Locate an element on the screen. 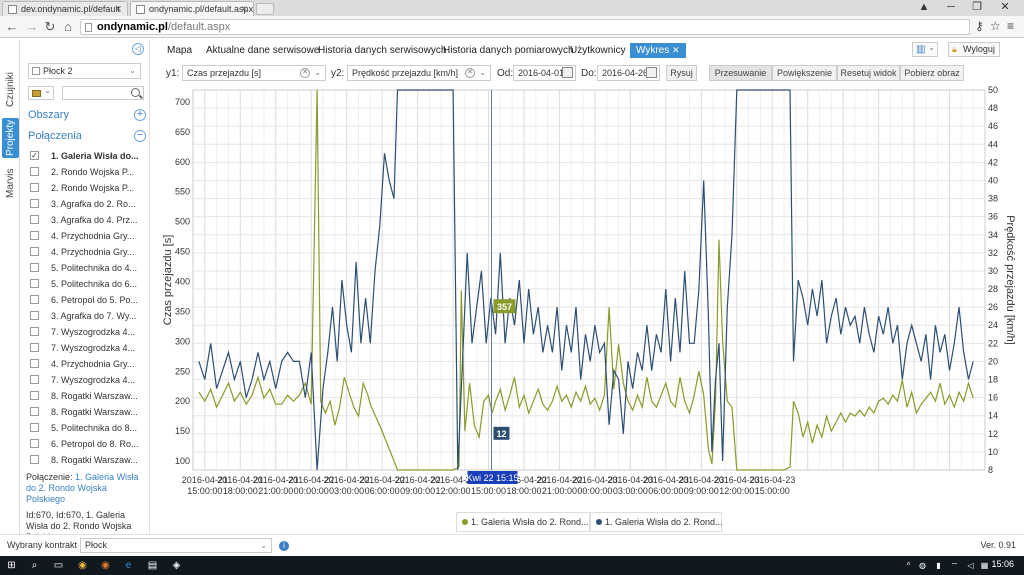 Image resolution: width=1024 pixels, height=575 pixels. edge-icon: e is located at coordinates (128, 565).